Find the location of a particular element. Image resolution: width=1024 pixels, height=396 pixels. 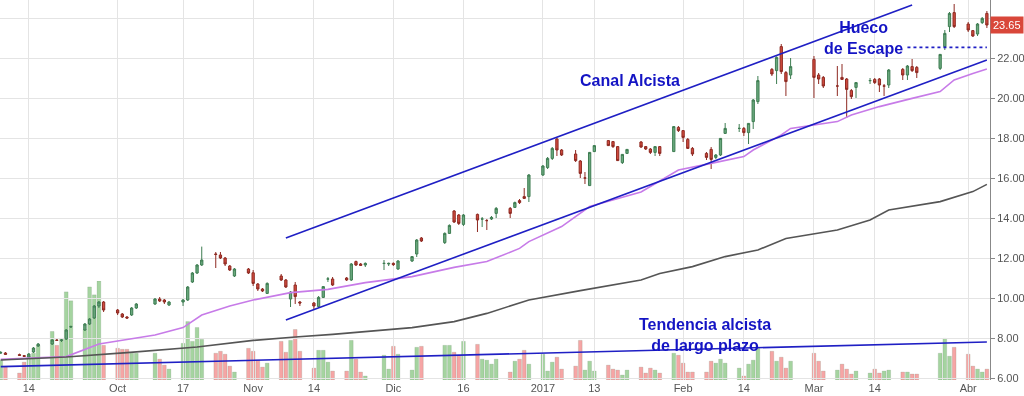

x-tick-label: 17 is located at coordinates (183, 388).